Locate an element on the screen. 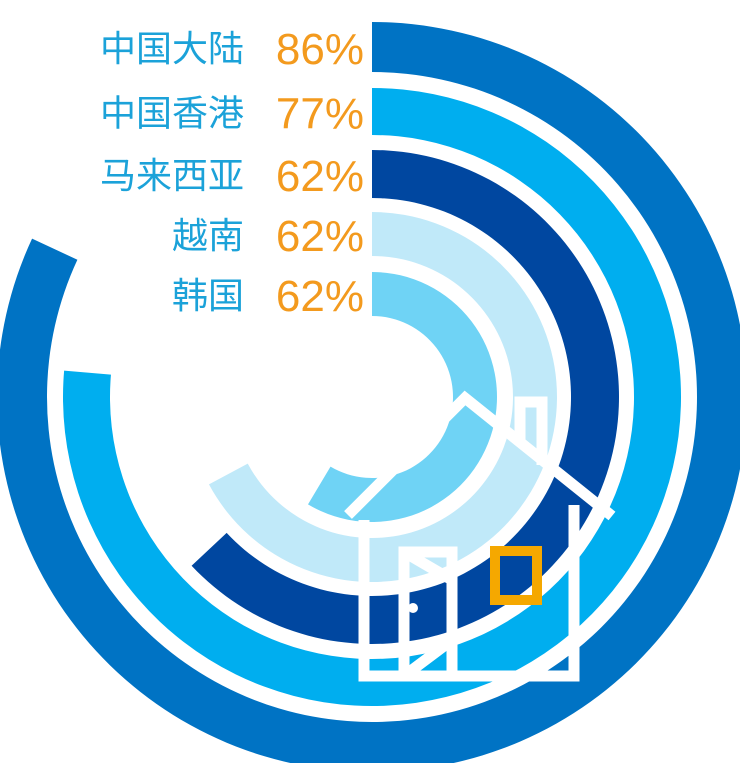 The height and width of the screenshot is (763, 740). category-label: 越南 is located at coordinates (208, 236).